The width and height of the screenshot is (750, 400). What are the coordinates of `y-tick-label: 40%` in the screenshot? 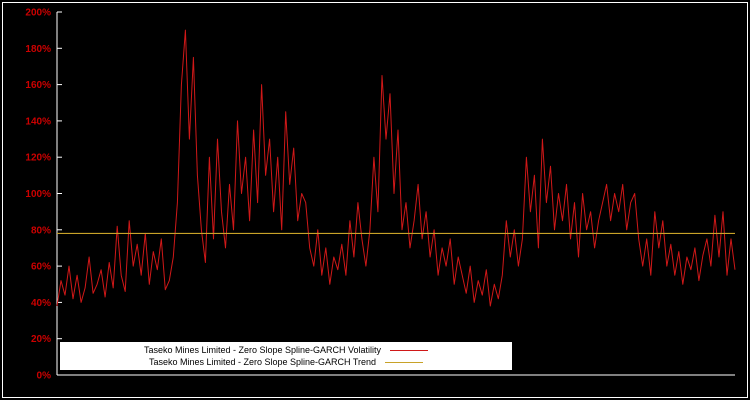 It's located at (41, 303).